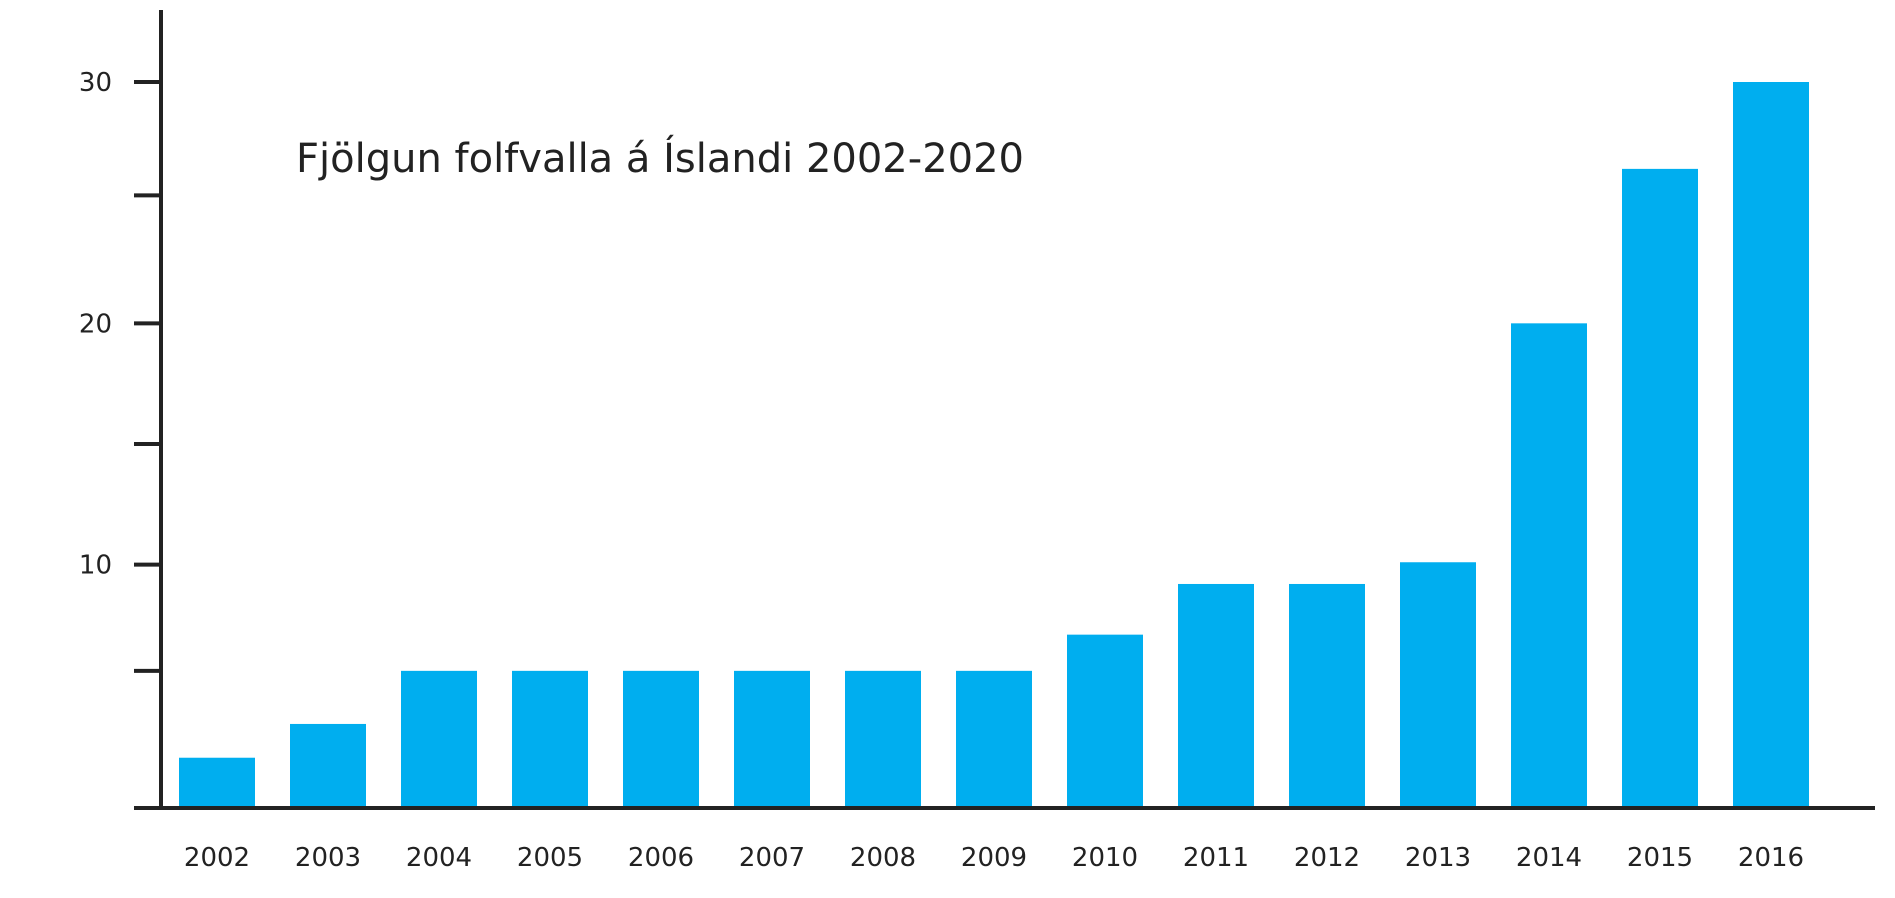 This screenshot has width=1895, height=898. I want to click on bar-2005, so click(550, 738).